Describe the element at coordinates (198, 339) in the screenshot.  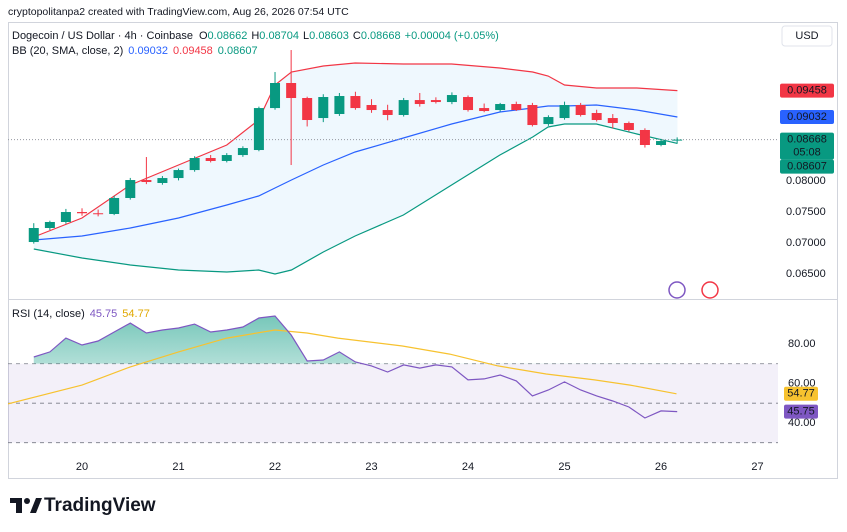
I see `rsi-overbought-fill` at that location.